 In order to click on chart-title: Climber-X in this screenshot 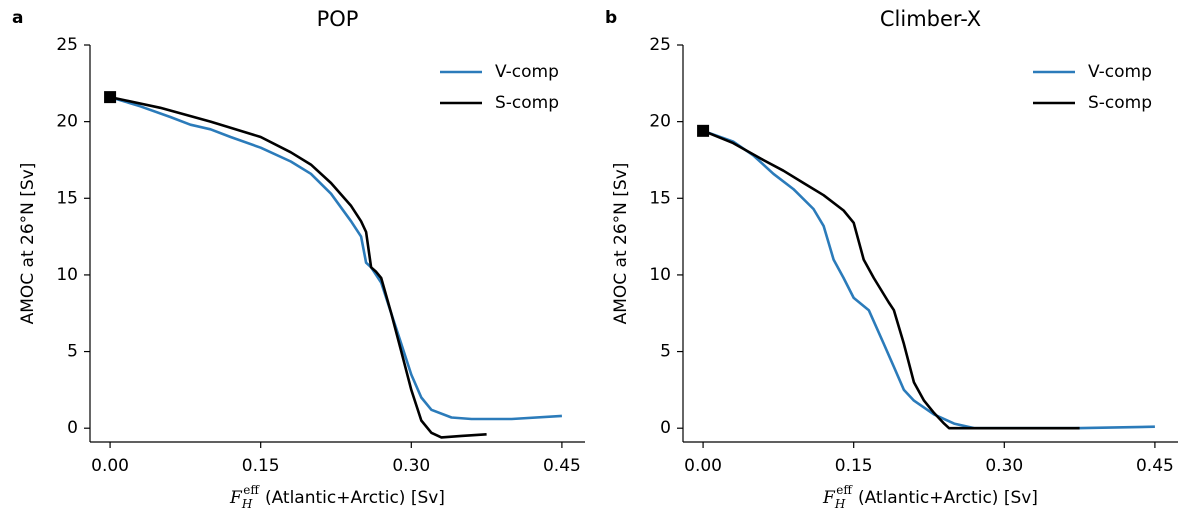, I will do `click(930, 19)`.